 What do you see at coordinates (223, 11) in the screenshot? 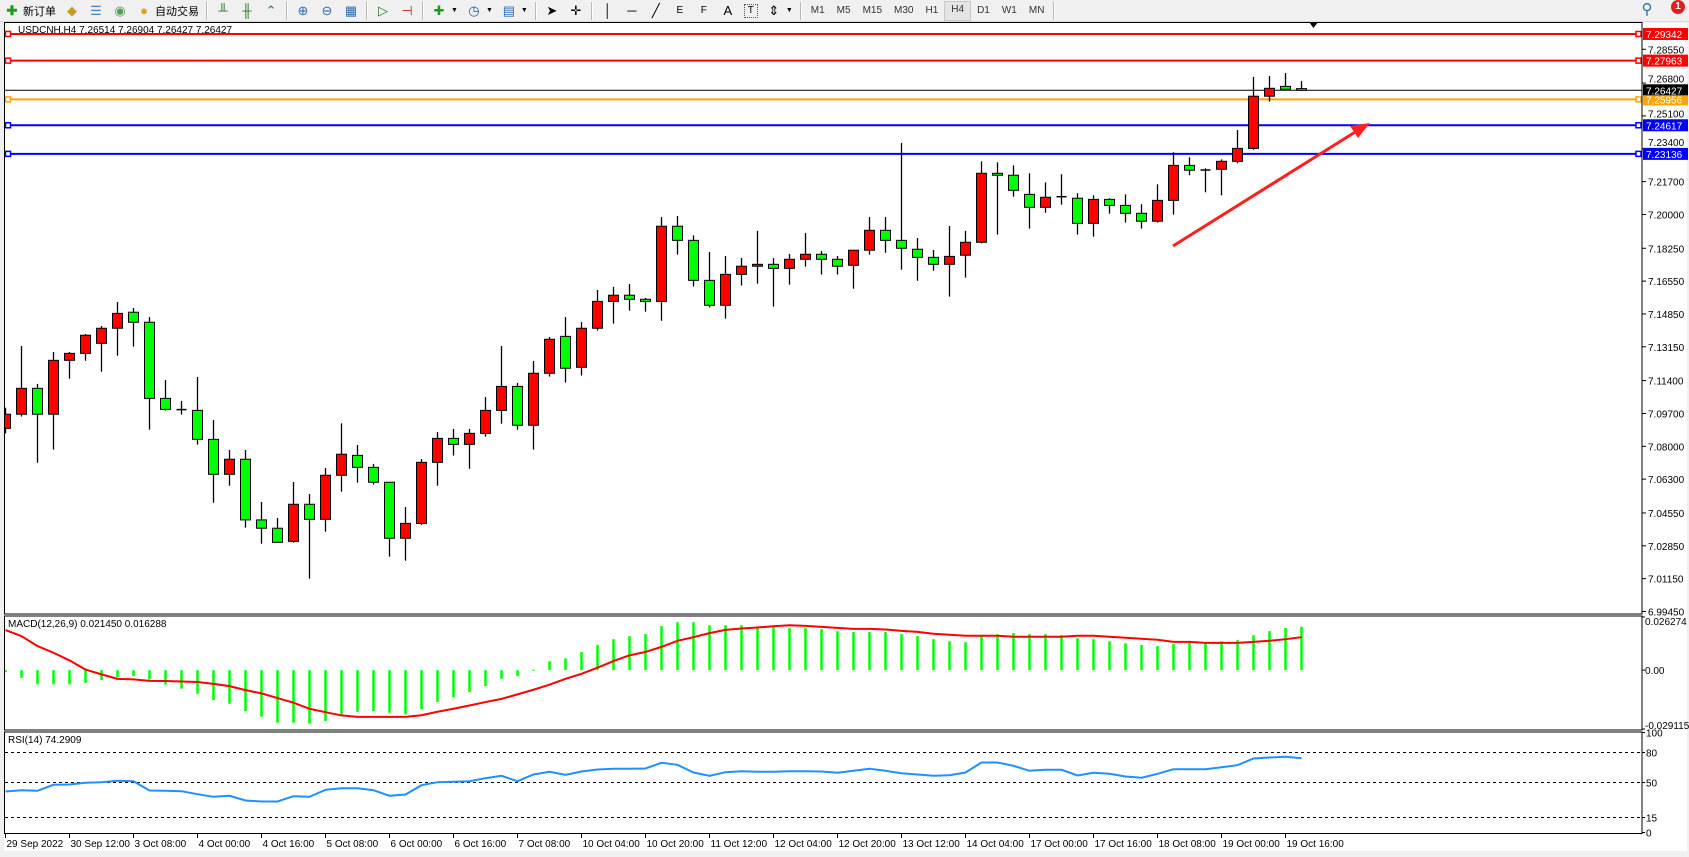
I see `bar-chart-button: ╨` at bounding box center [223, 11].